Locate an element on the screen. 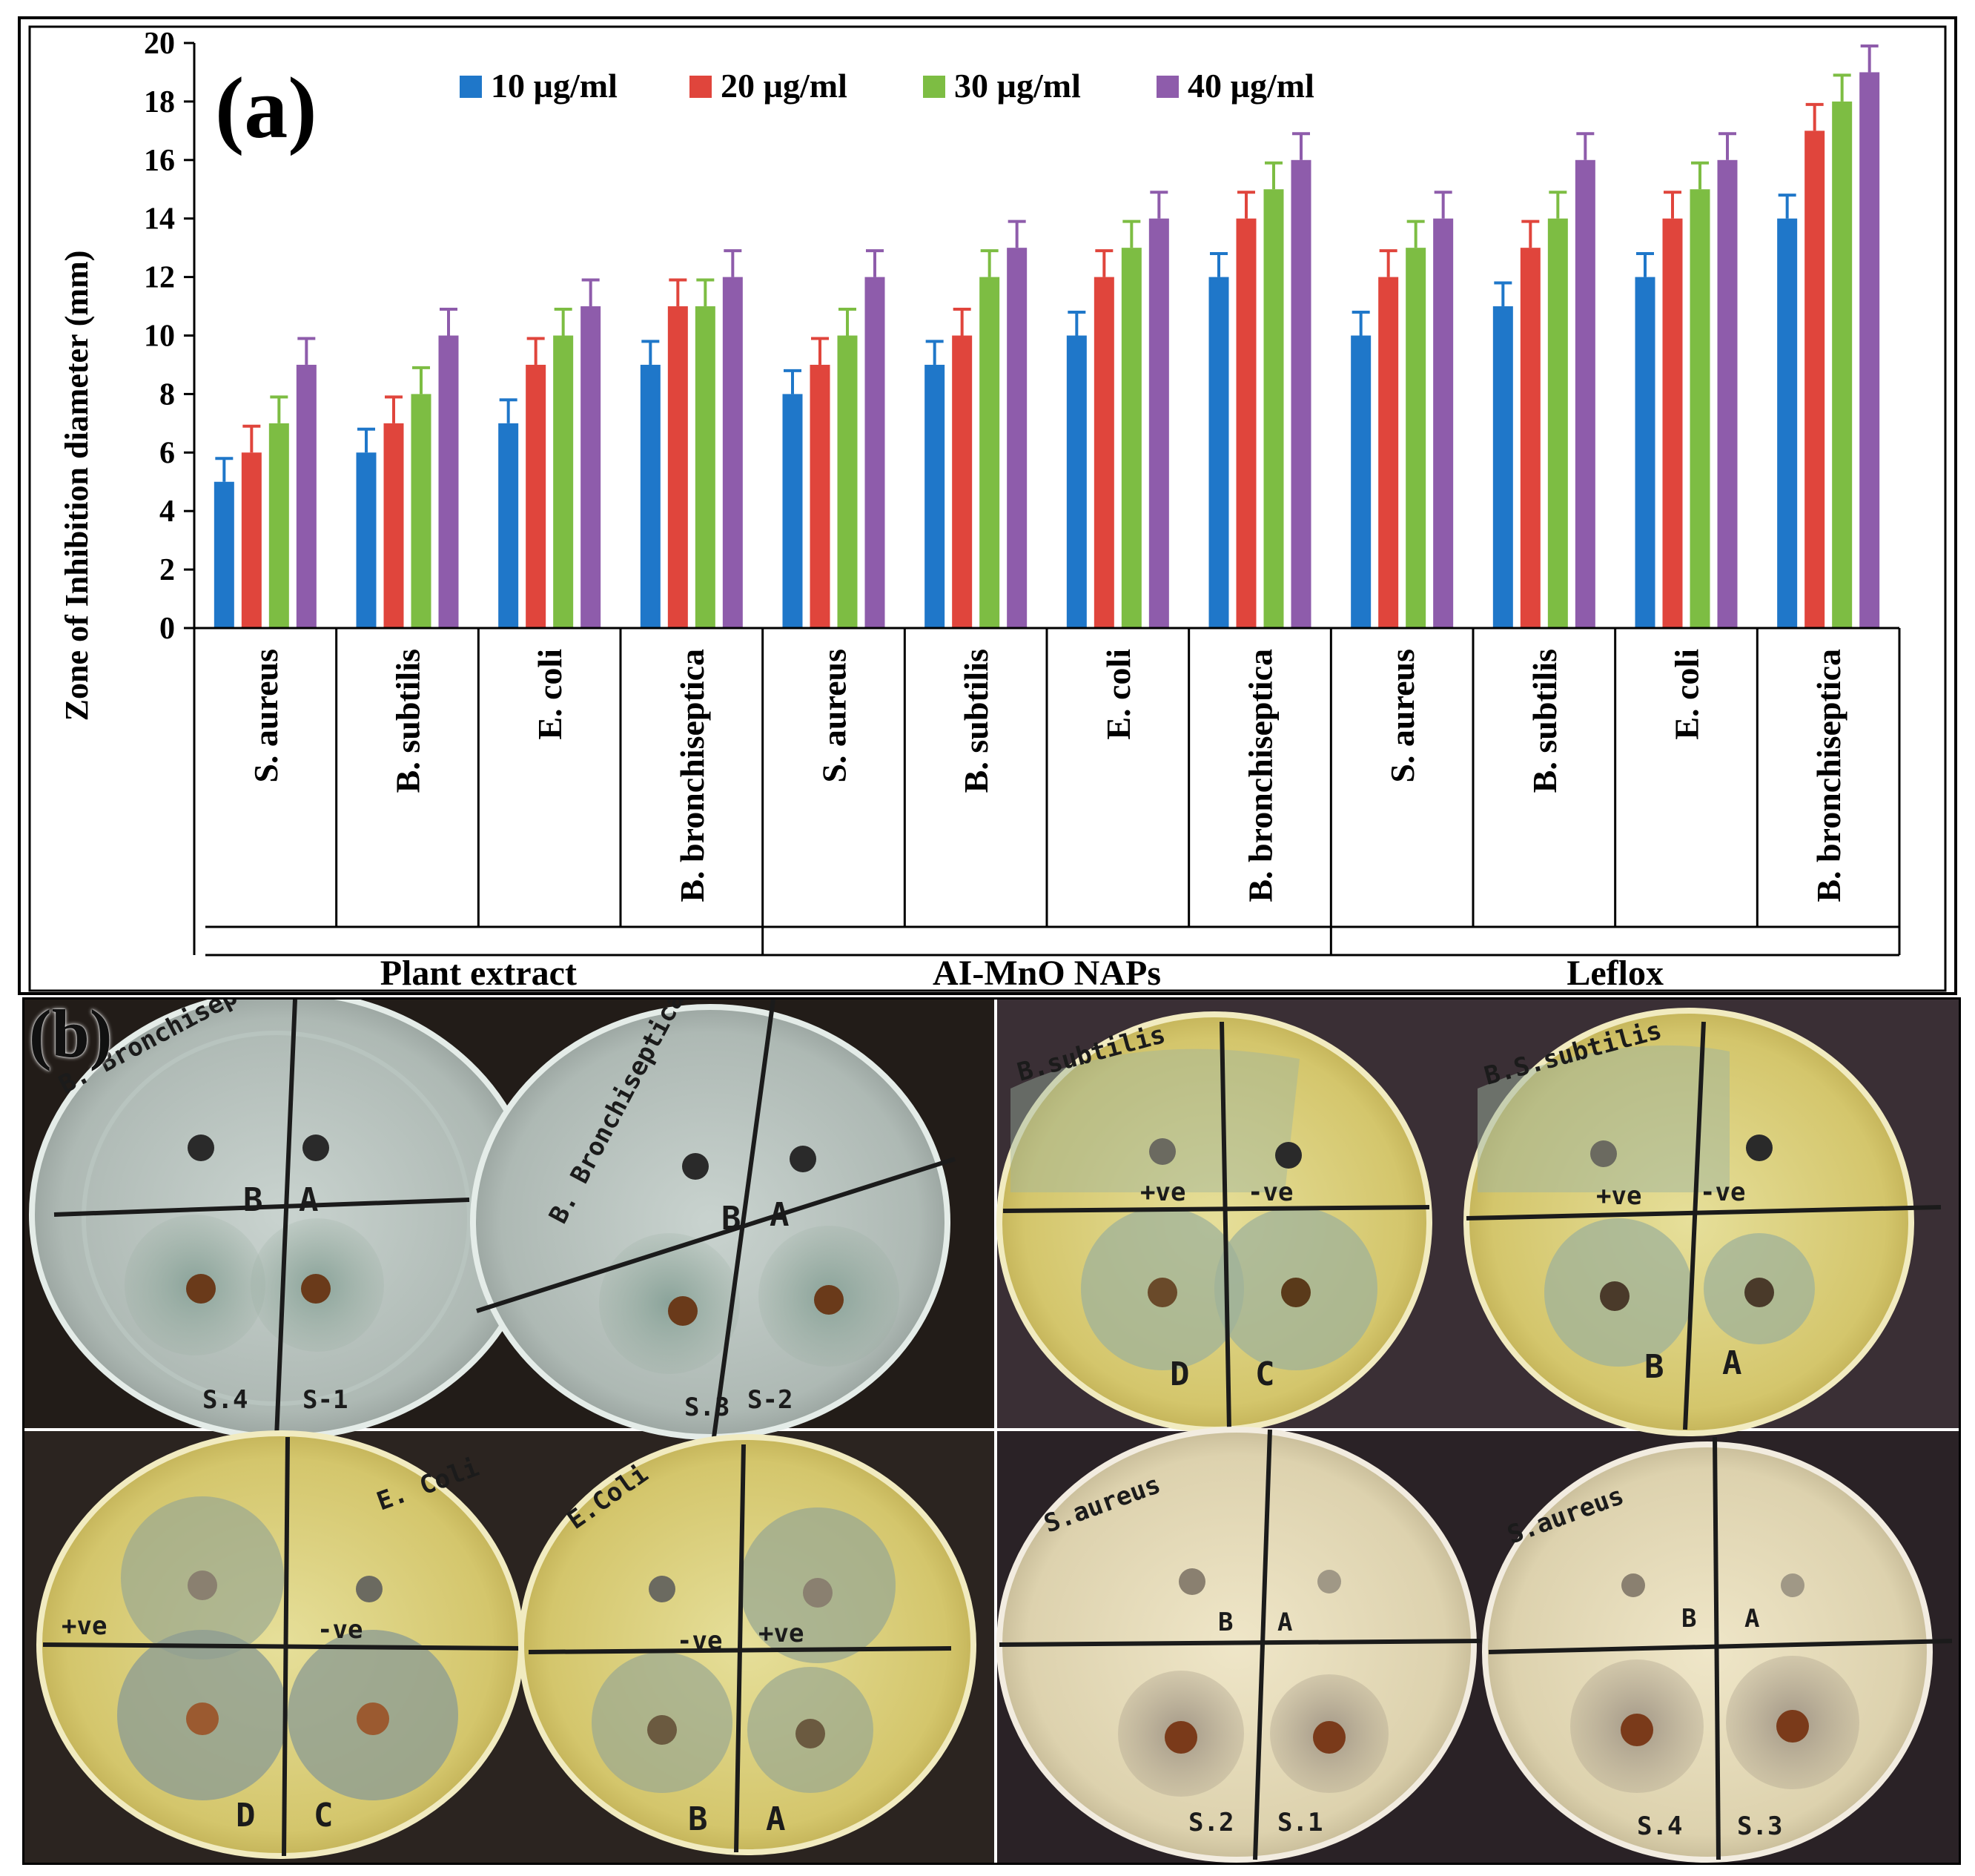 The width and height of the screenshot is (1975, 1876). legend-swatch-s30 is located at coordinates (934, 87).